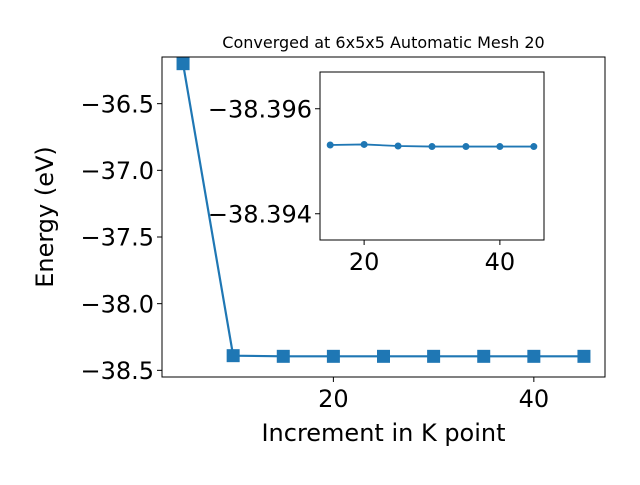 The height and width of the screenshot is (485, 640). I want to click on main-y-tick-label: −36.5, so click(117, 104).